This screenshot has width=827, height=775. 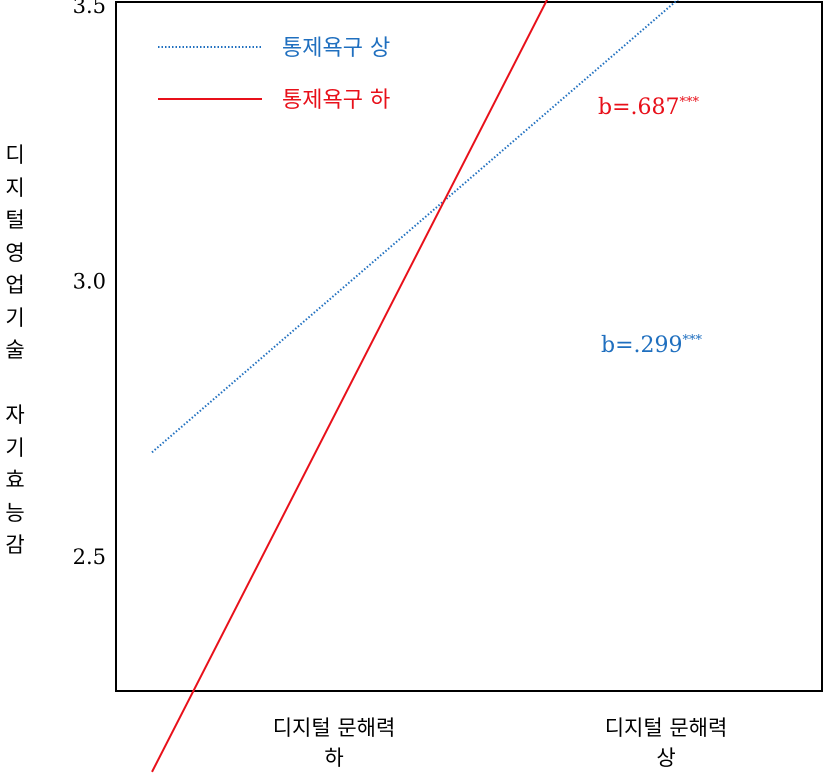 I want to click on annotations: b=.299*** b=.687***, so click(x=650, y=226).